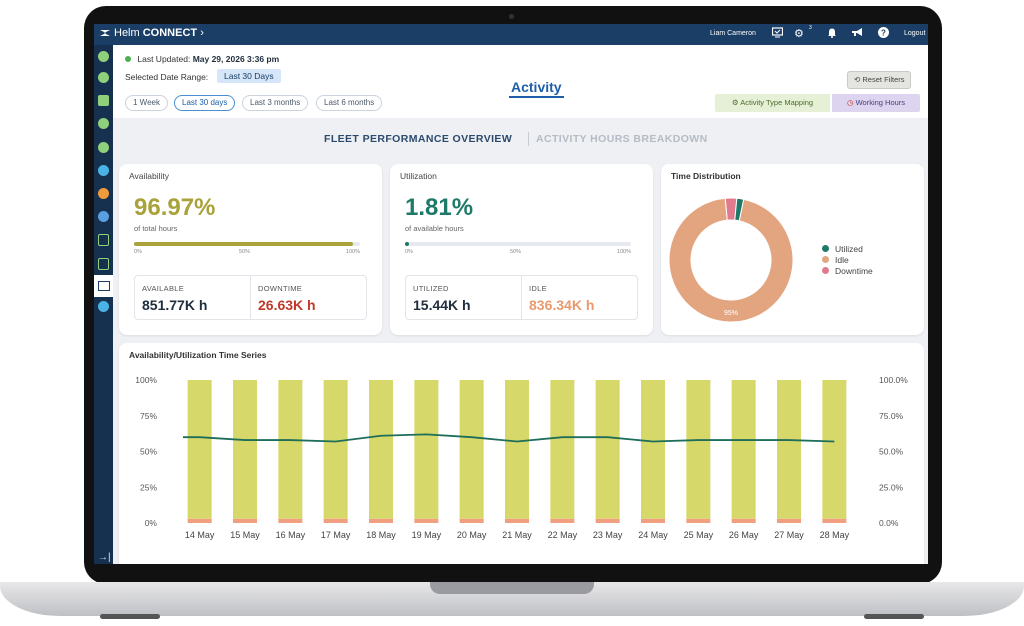 This screenshot has height=626, width=1024. What do you see at coordinates (103, 77) in the screenshot?
I see `ship-icon` at bounding box center [103, 77].